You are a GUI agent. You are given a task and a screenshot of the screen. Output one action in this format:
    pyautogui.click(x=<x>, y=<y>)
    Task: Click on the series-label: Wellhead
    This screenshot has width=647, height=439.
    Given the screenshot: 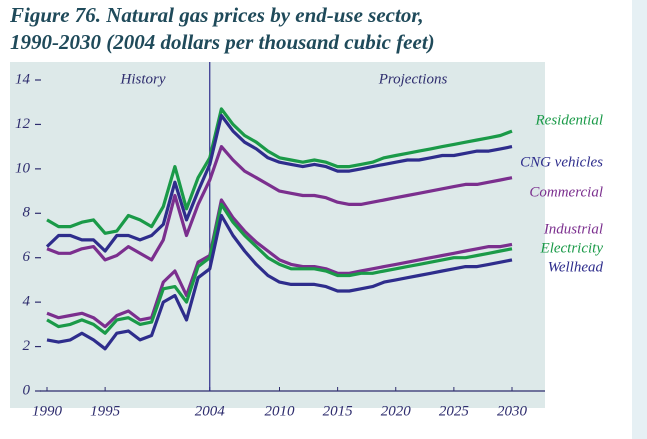 What is the action you would take?
    pyautogui.click(x=576, y=267)
    